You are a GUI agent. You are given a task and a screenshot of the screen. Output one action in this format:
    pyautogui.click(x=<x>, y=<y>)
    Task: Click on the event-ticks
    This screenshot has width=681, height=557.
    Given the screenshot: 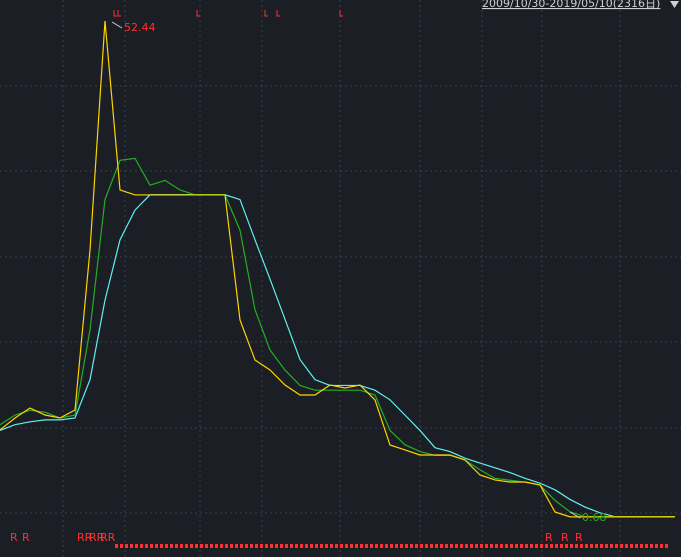 What is the action you would take?
    pyautogui.click(x=228, y=13)
    